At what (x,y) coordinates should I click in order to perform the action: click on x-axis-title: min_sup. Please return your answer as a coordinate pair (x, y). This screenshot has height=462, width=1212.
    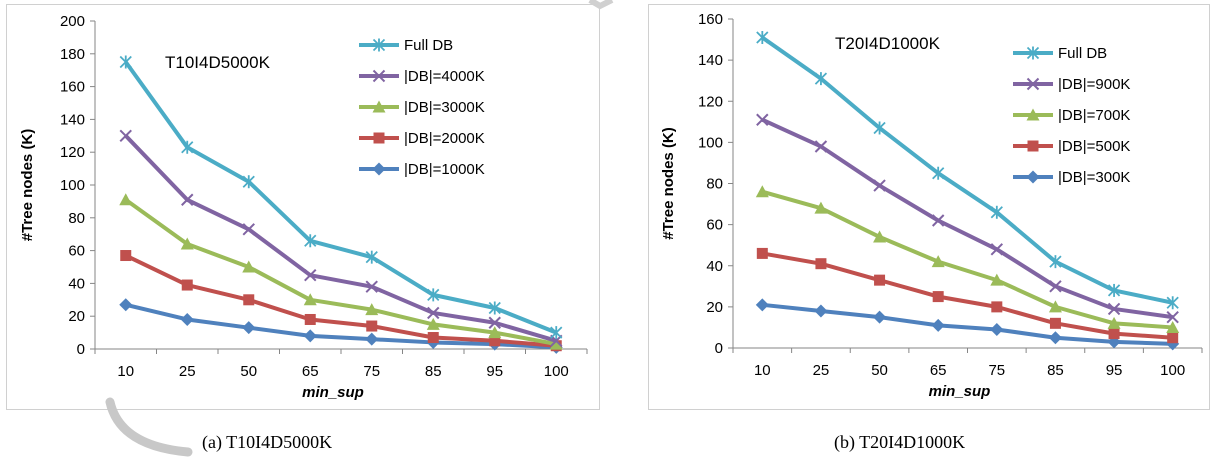
    Looking at the image, I should click on (333, 392).